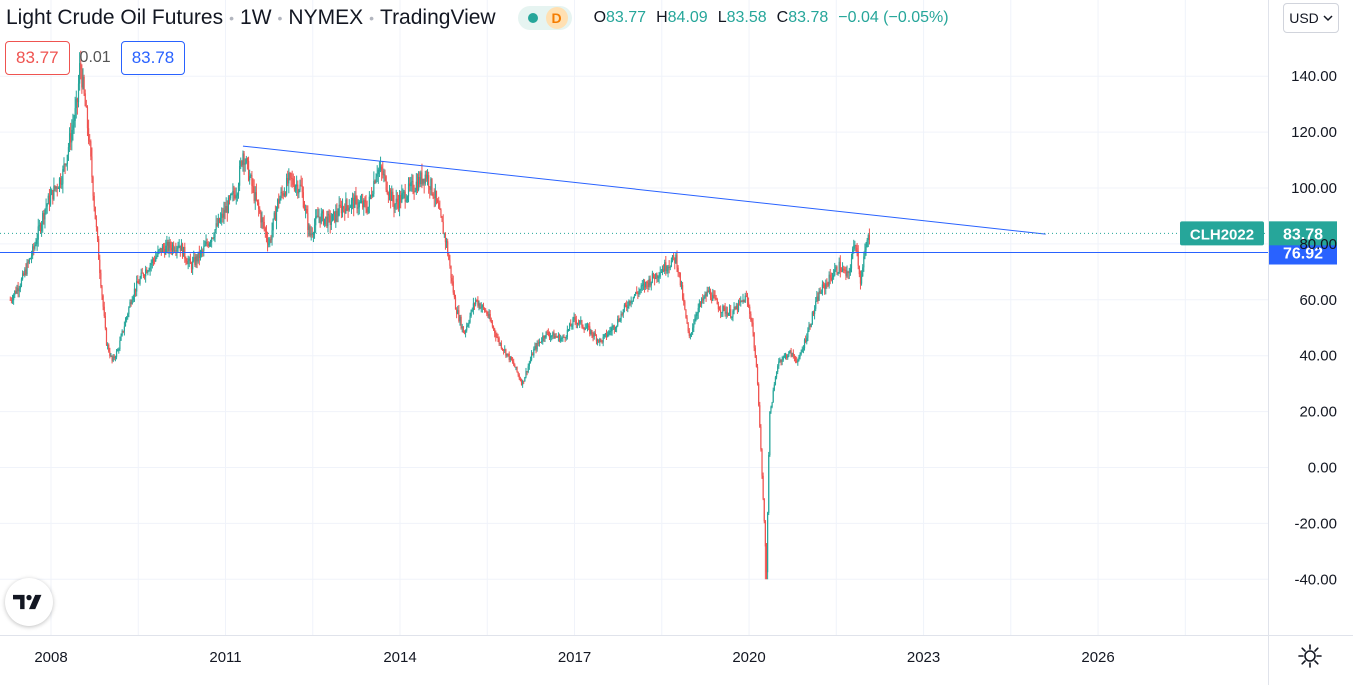 Image resolution: width=1353 pixels, height=685 pixels. Describe the element at coordinates (1328, 18) in the screenshot. I see `chevron-down-icon` at that location.